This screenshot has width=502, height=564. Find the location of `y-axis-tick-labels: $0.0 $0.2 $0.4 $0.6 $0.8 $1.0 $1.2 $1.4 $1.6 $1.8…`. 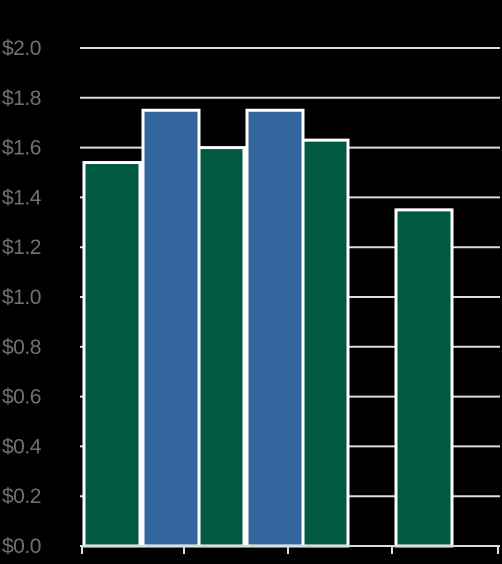

y-axis-tick-labels: $0.0 $0.2 $0.4 $0.6 $0.8 $1.0 $1.2 $1.4 $1.6 $1.8… is located at coordinates (22, 297).